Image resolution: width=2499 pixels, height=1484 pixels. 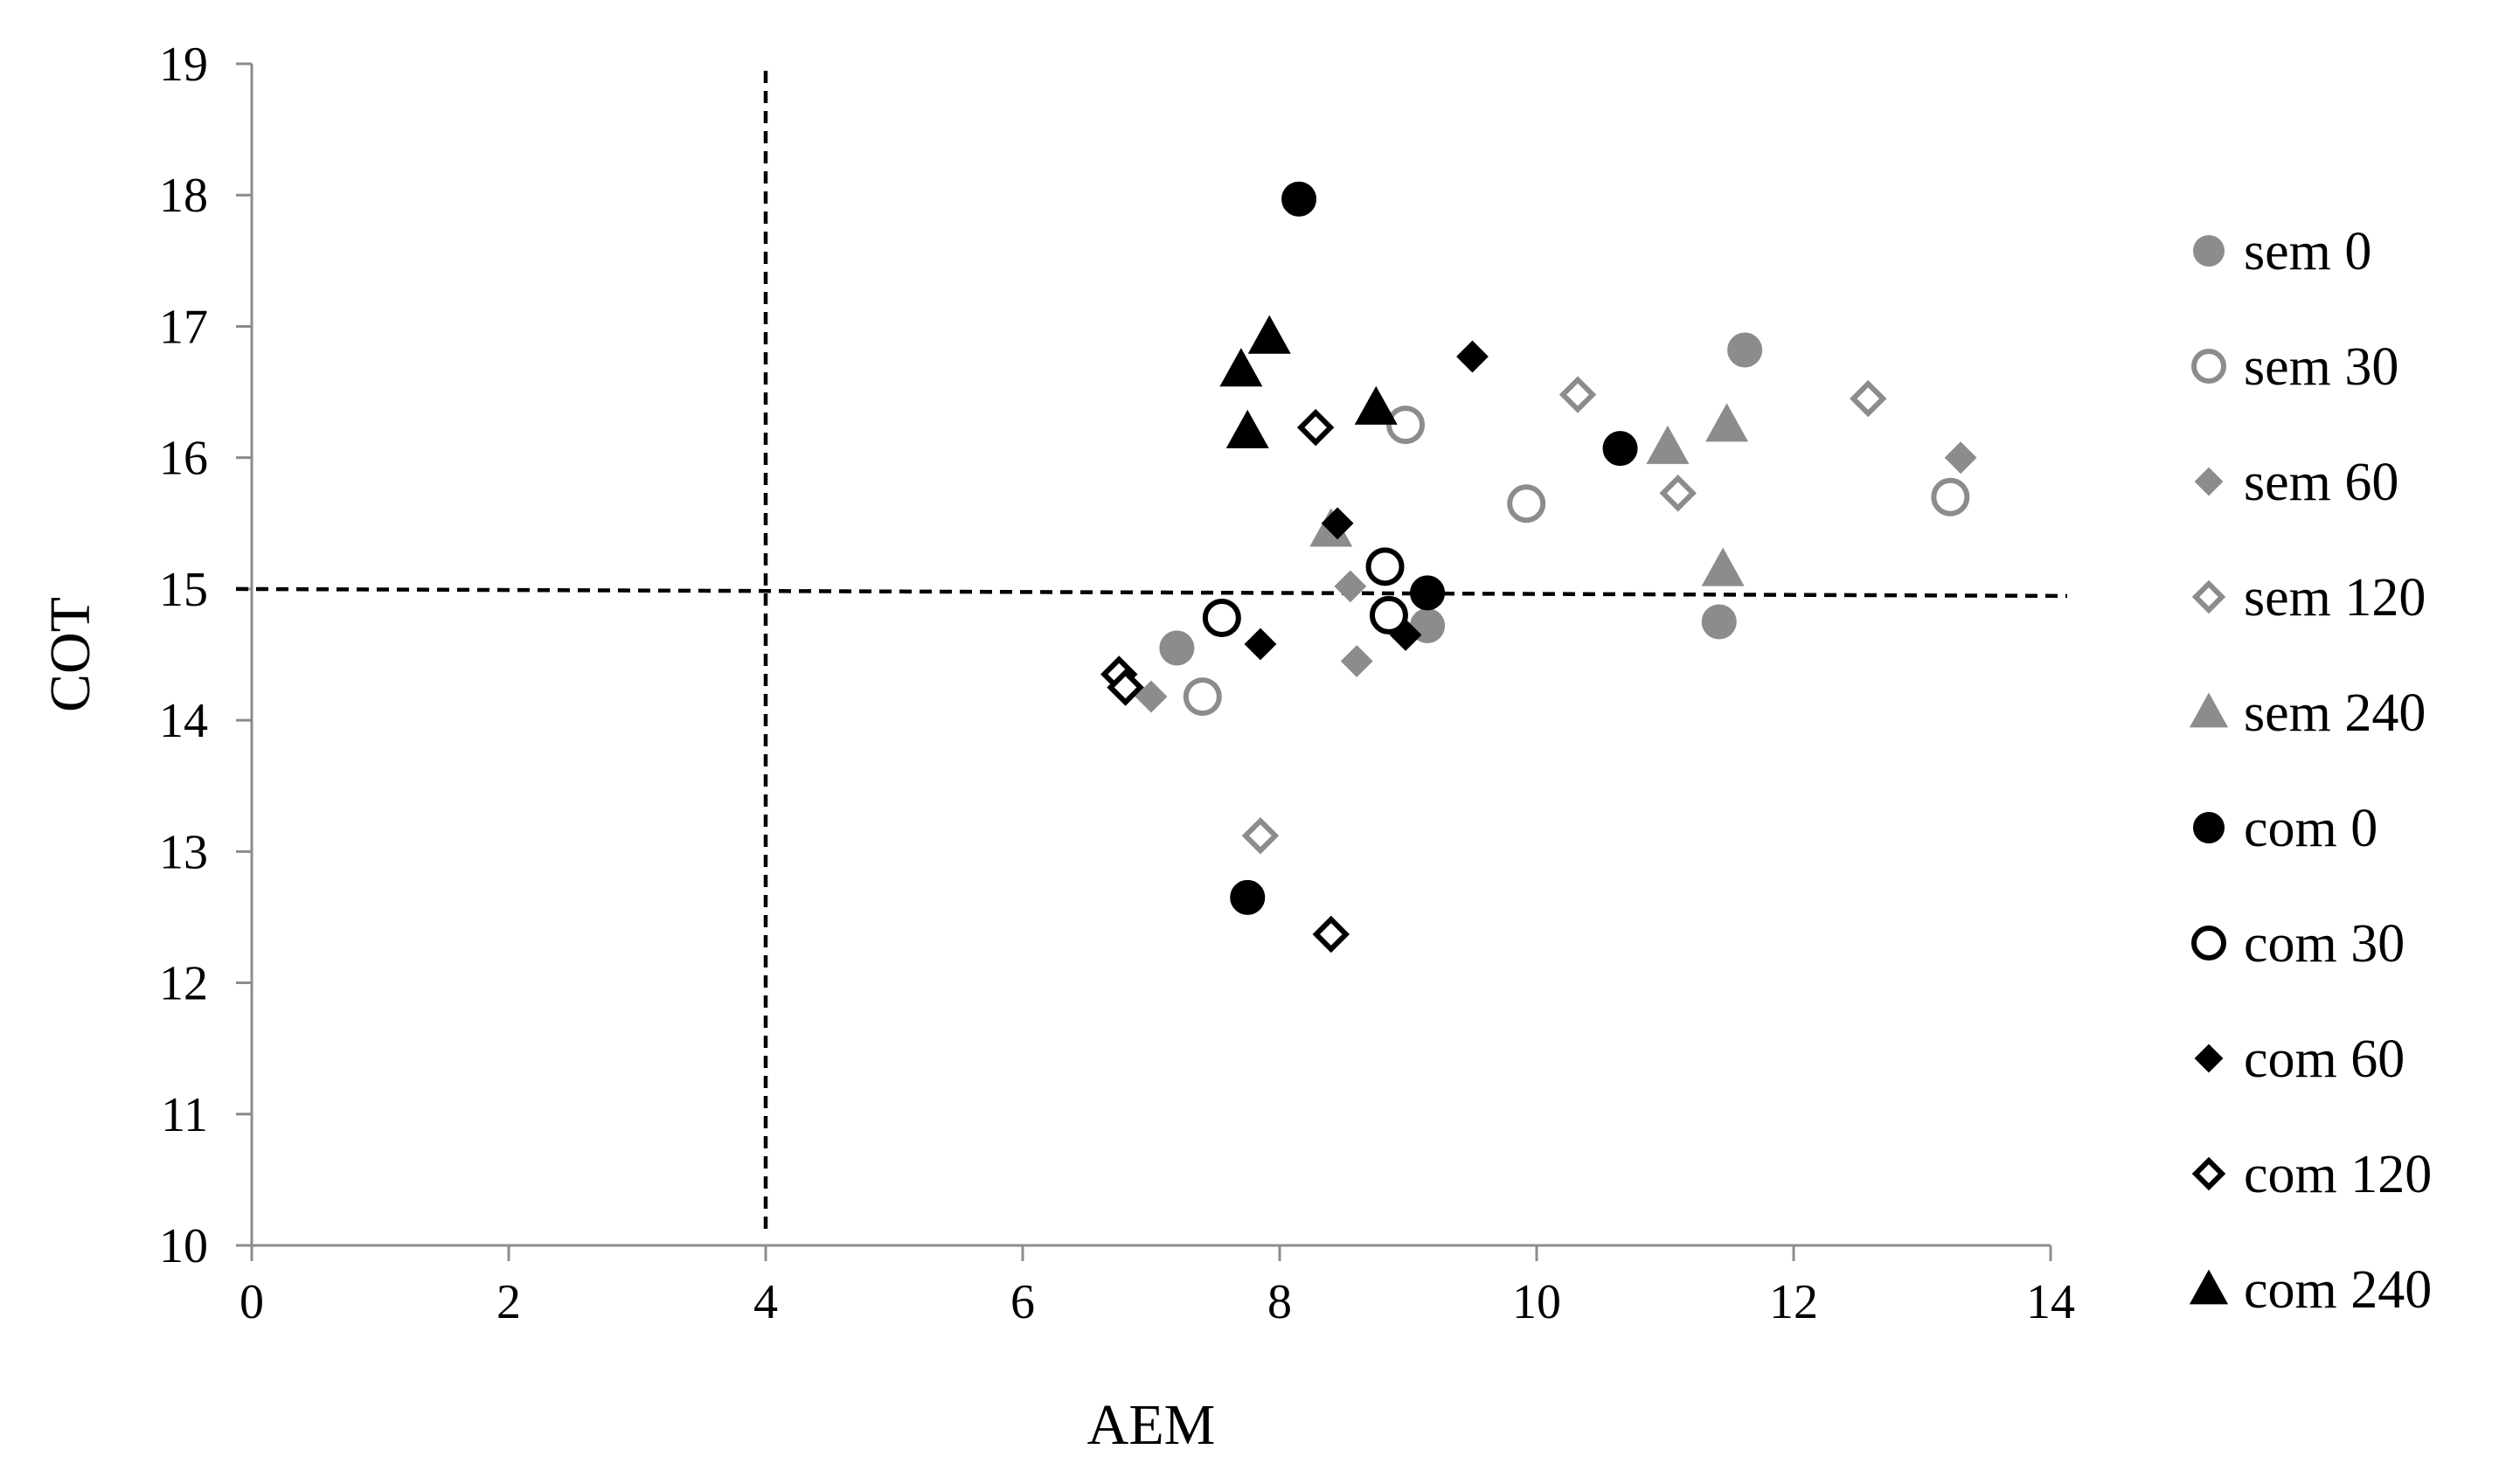 What do you see at coordinates (183, 327) in the screenshot?
I see `y-tick-label: 17` at bounding box center [183, 327].